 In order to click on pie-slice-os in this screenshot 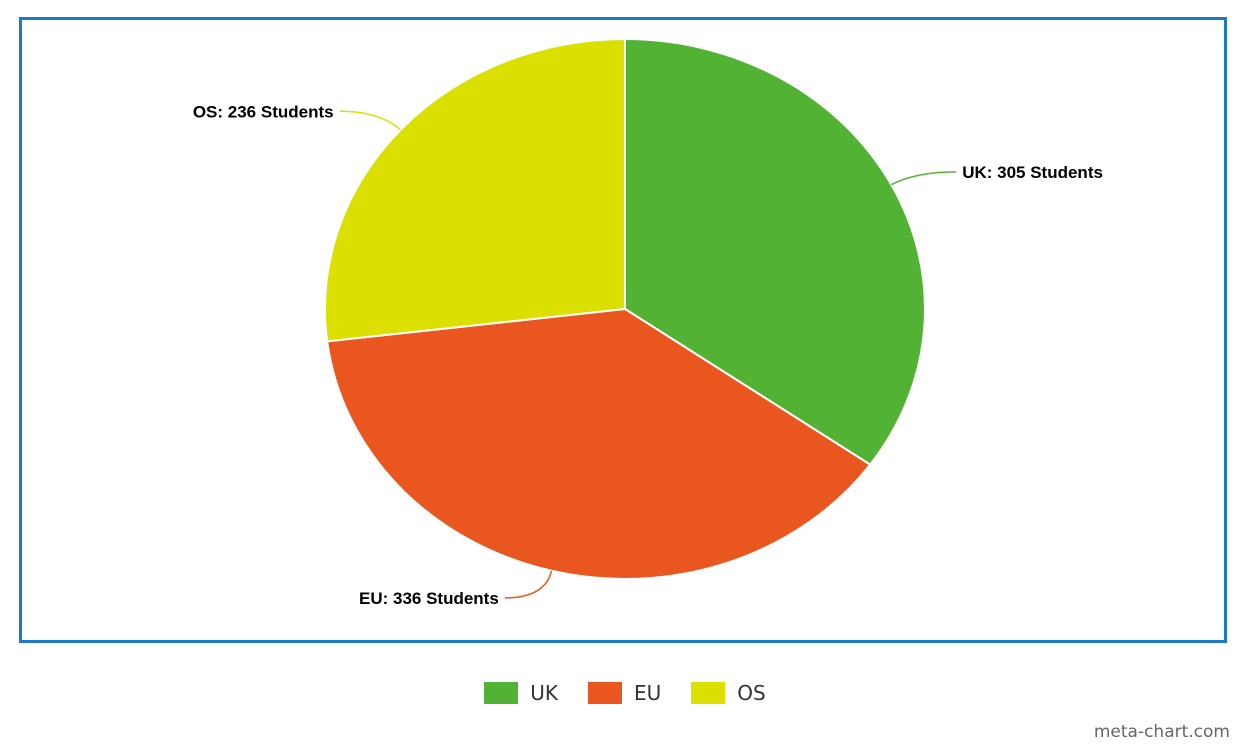, I will do `click(475, 190)`.